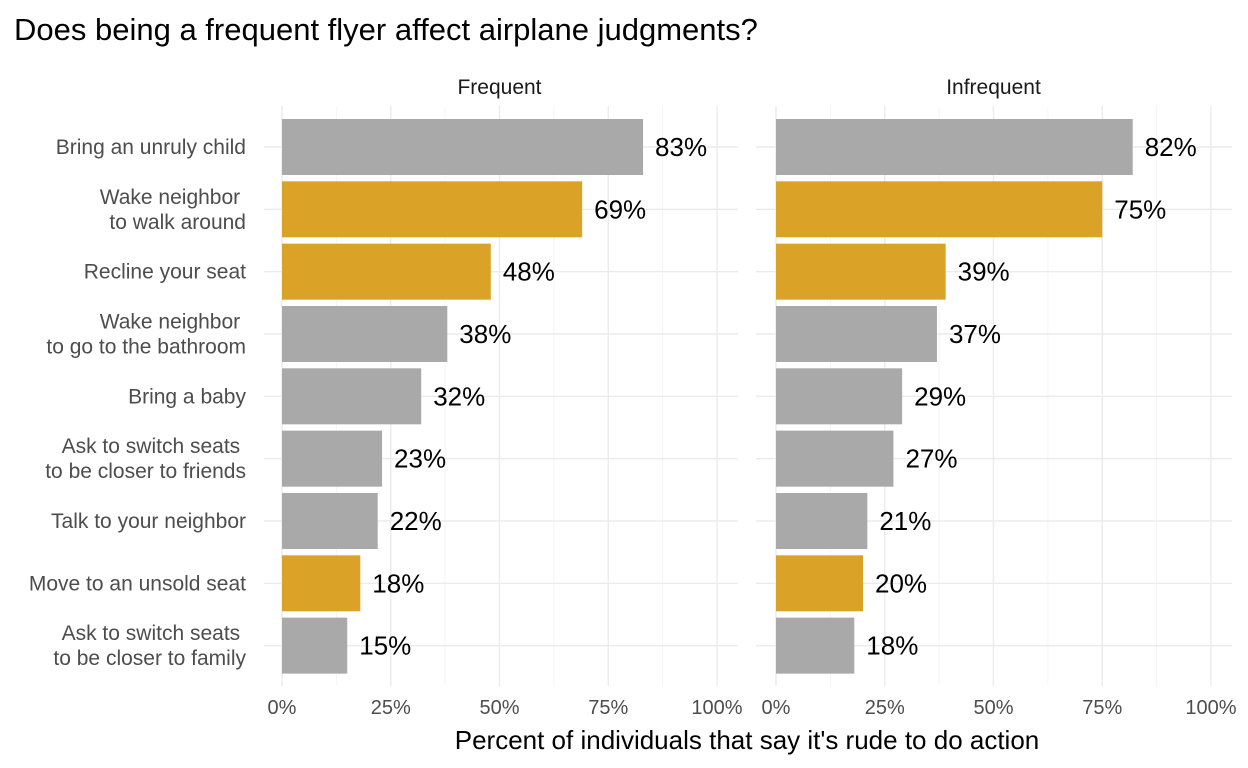  What do you see at coordinates (1171, 147) in the screenshot?
I see `value-label: 82%` at bounding box center [1171, 147].